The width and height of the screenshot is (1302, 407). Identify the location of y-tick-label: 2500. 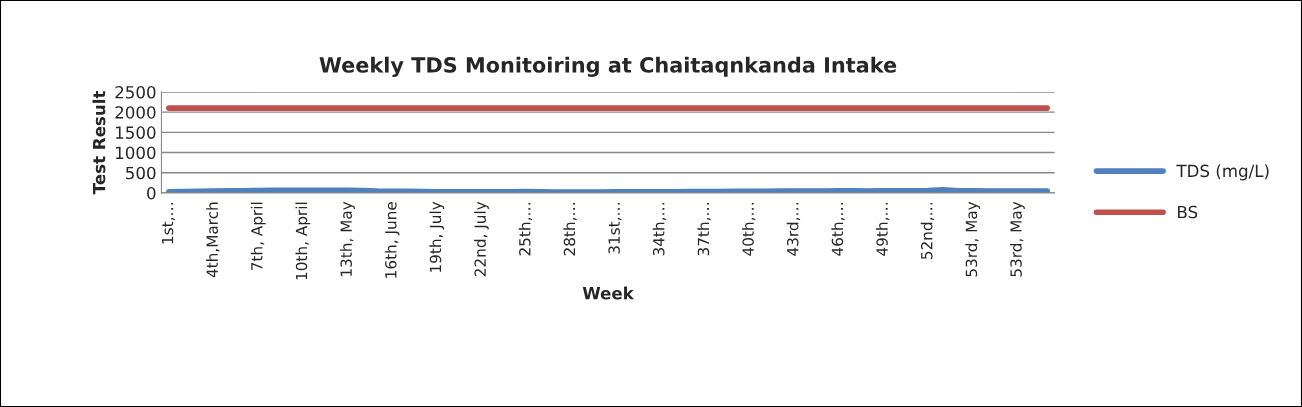
(135, 92).